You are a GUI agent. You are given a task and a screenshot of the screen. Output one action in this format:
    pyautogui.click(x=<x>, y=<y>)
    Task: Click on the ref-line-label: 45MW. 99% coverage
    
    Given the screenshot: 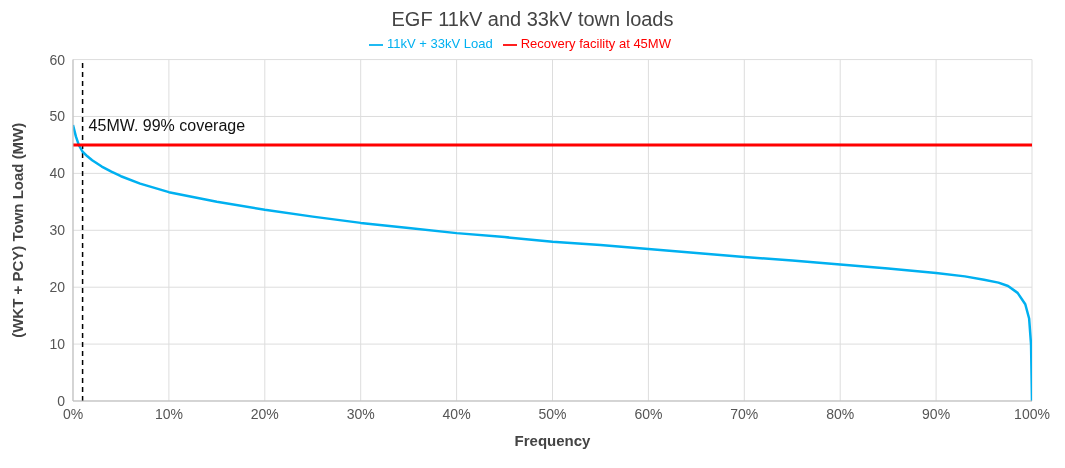 What is the action you would take?
    pyautogui.click(x=167, y=125)
    